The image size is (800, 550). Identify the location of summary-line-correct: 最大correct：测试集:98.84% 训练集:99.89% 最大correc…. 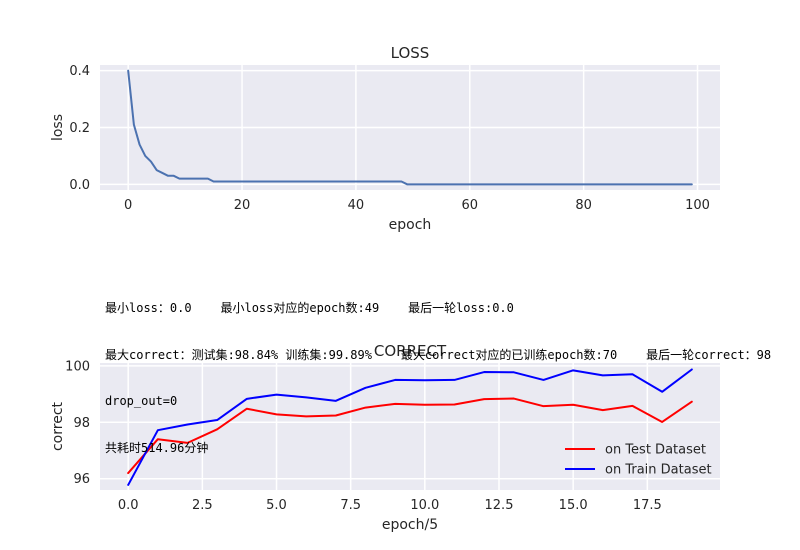
(438, 354).